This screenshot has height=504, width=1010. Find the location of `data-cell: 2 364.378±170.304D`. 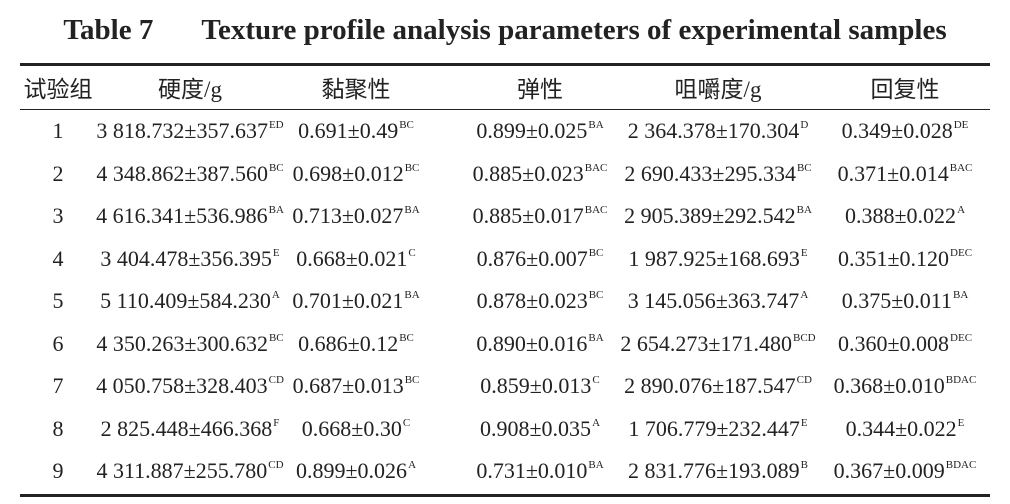

data-cell: 2 364.378±170.304D is located at coordinates (718, 131).